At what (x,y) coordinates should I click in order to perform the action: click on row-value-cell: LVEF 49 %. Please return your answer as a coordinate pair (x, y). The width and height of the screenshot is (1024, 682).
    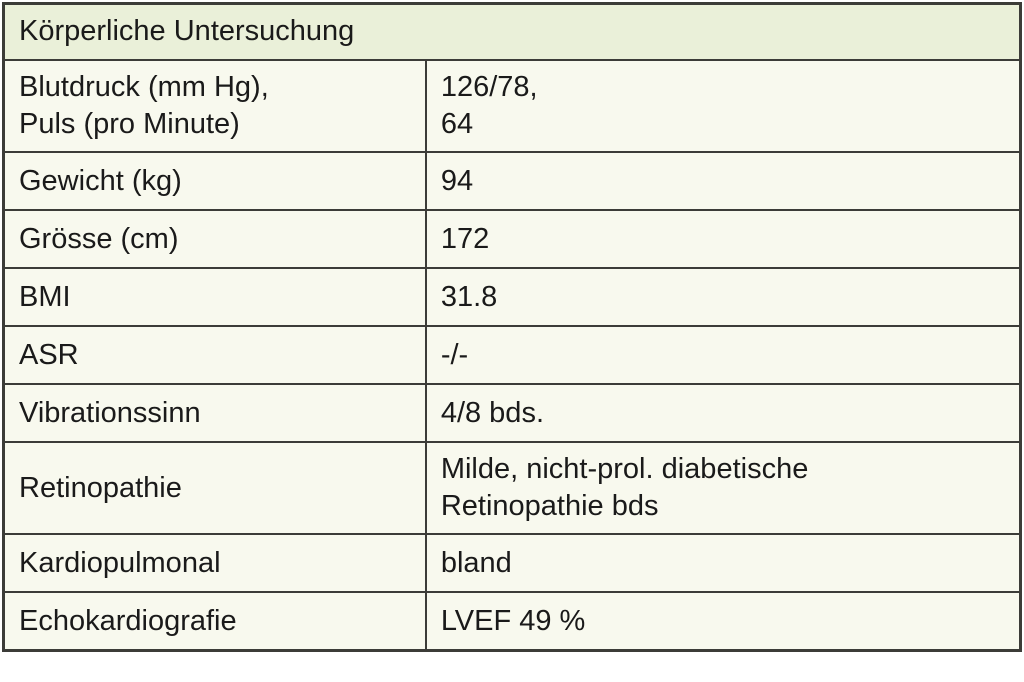
    Looking at the image, I should click on (513, 620).